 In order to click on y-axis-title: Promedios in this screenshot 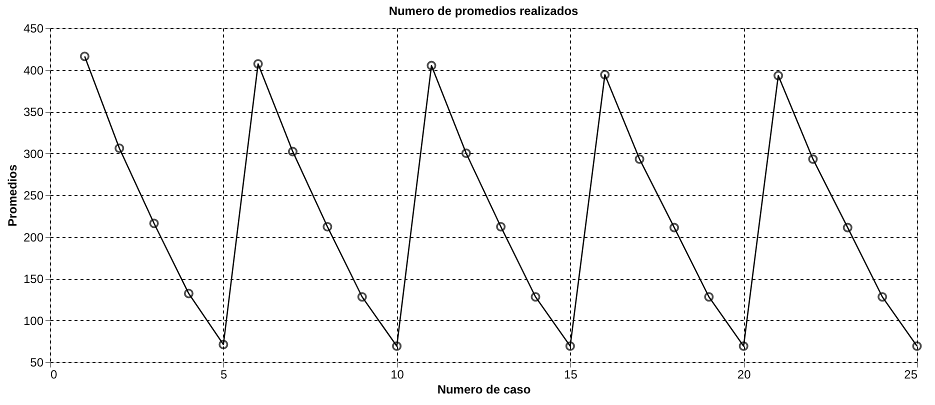, I will do `click(12, 195)`.